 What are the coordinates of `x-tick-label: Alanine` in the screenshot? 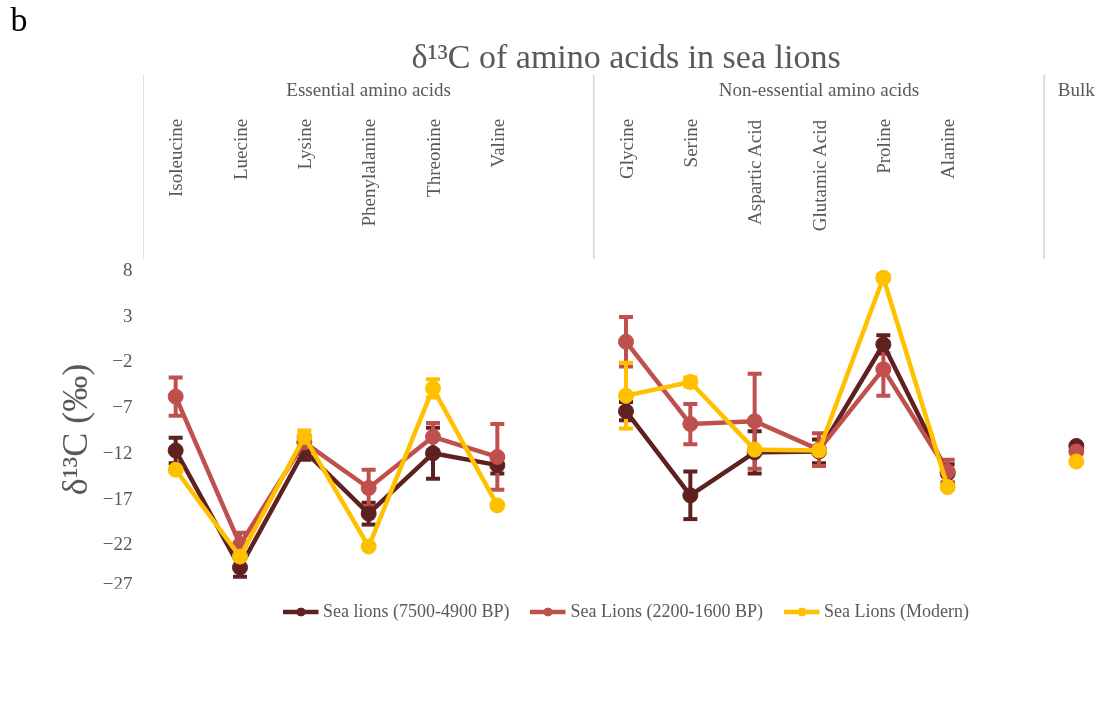 It's located at (948, 149).